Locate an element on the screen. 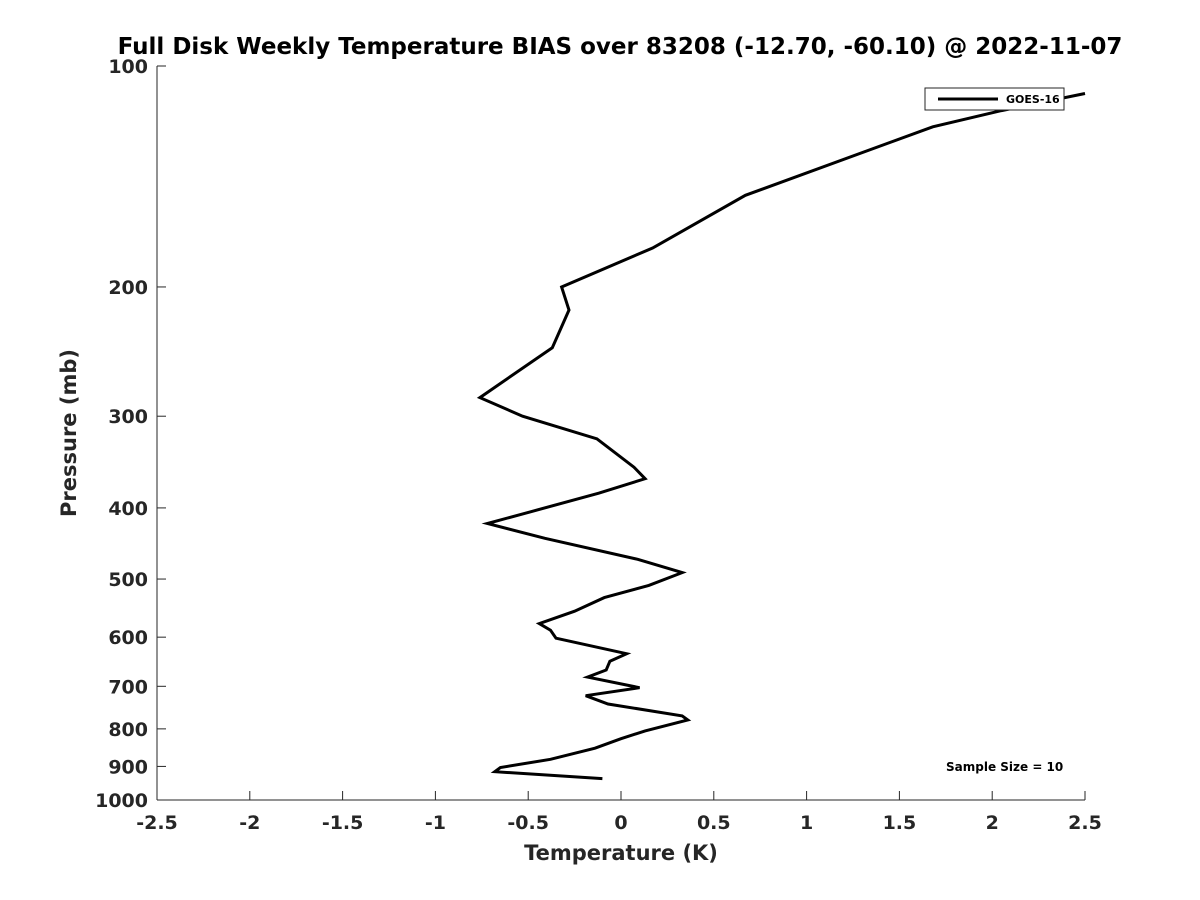 Image resolution: width=1200 pixels, height=900 pixels. x-axis-ticks: -2.5 -2 -1.5 -1 -0.5 0 0.5 1 1.5 2 2.5 is located at coordinates (619, 812).